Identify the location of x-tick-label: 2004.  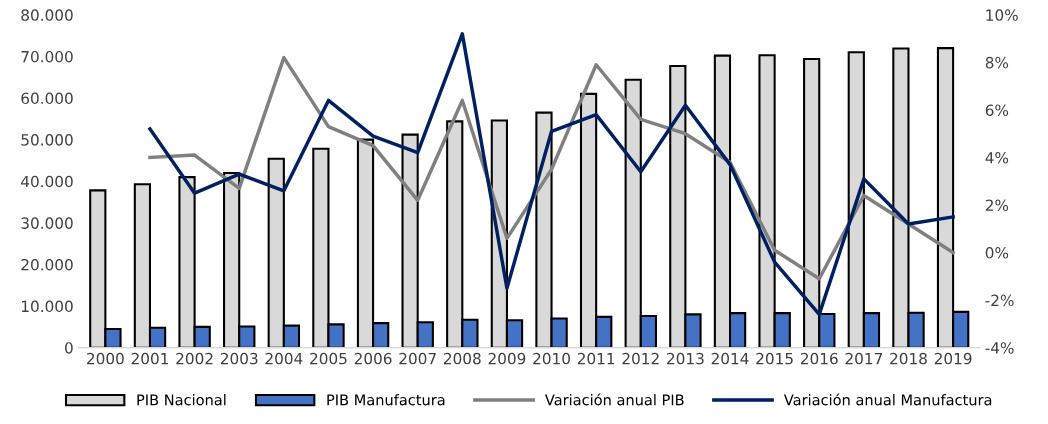
(284, 358).